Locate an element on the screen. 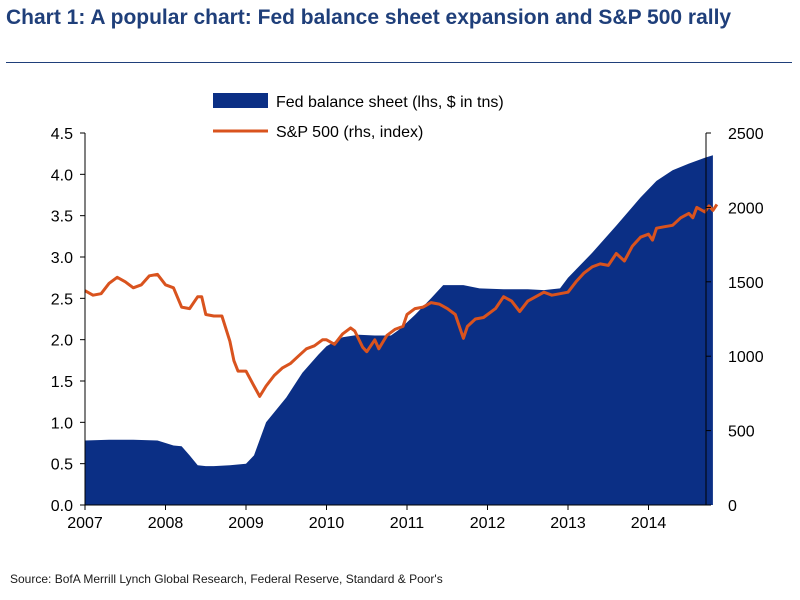 The width and height of the screenshot is (800, 600). right-tick-label: 1000 is located at coordinates (746, 357).